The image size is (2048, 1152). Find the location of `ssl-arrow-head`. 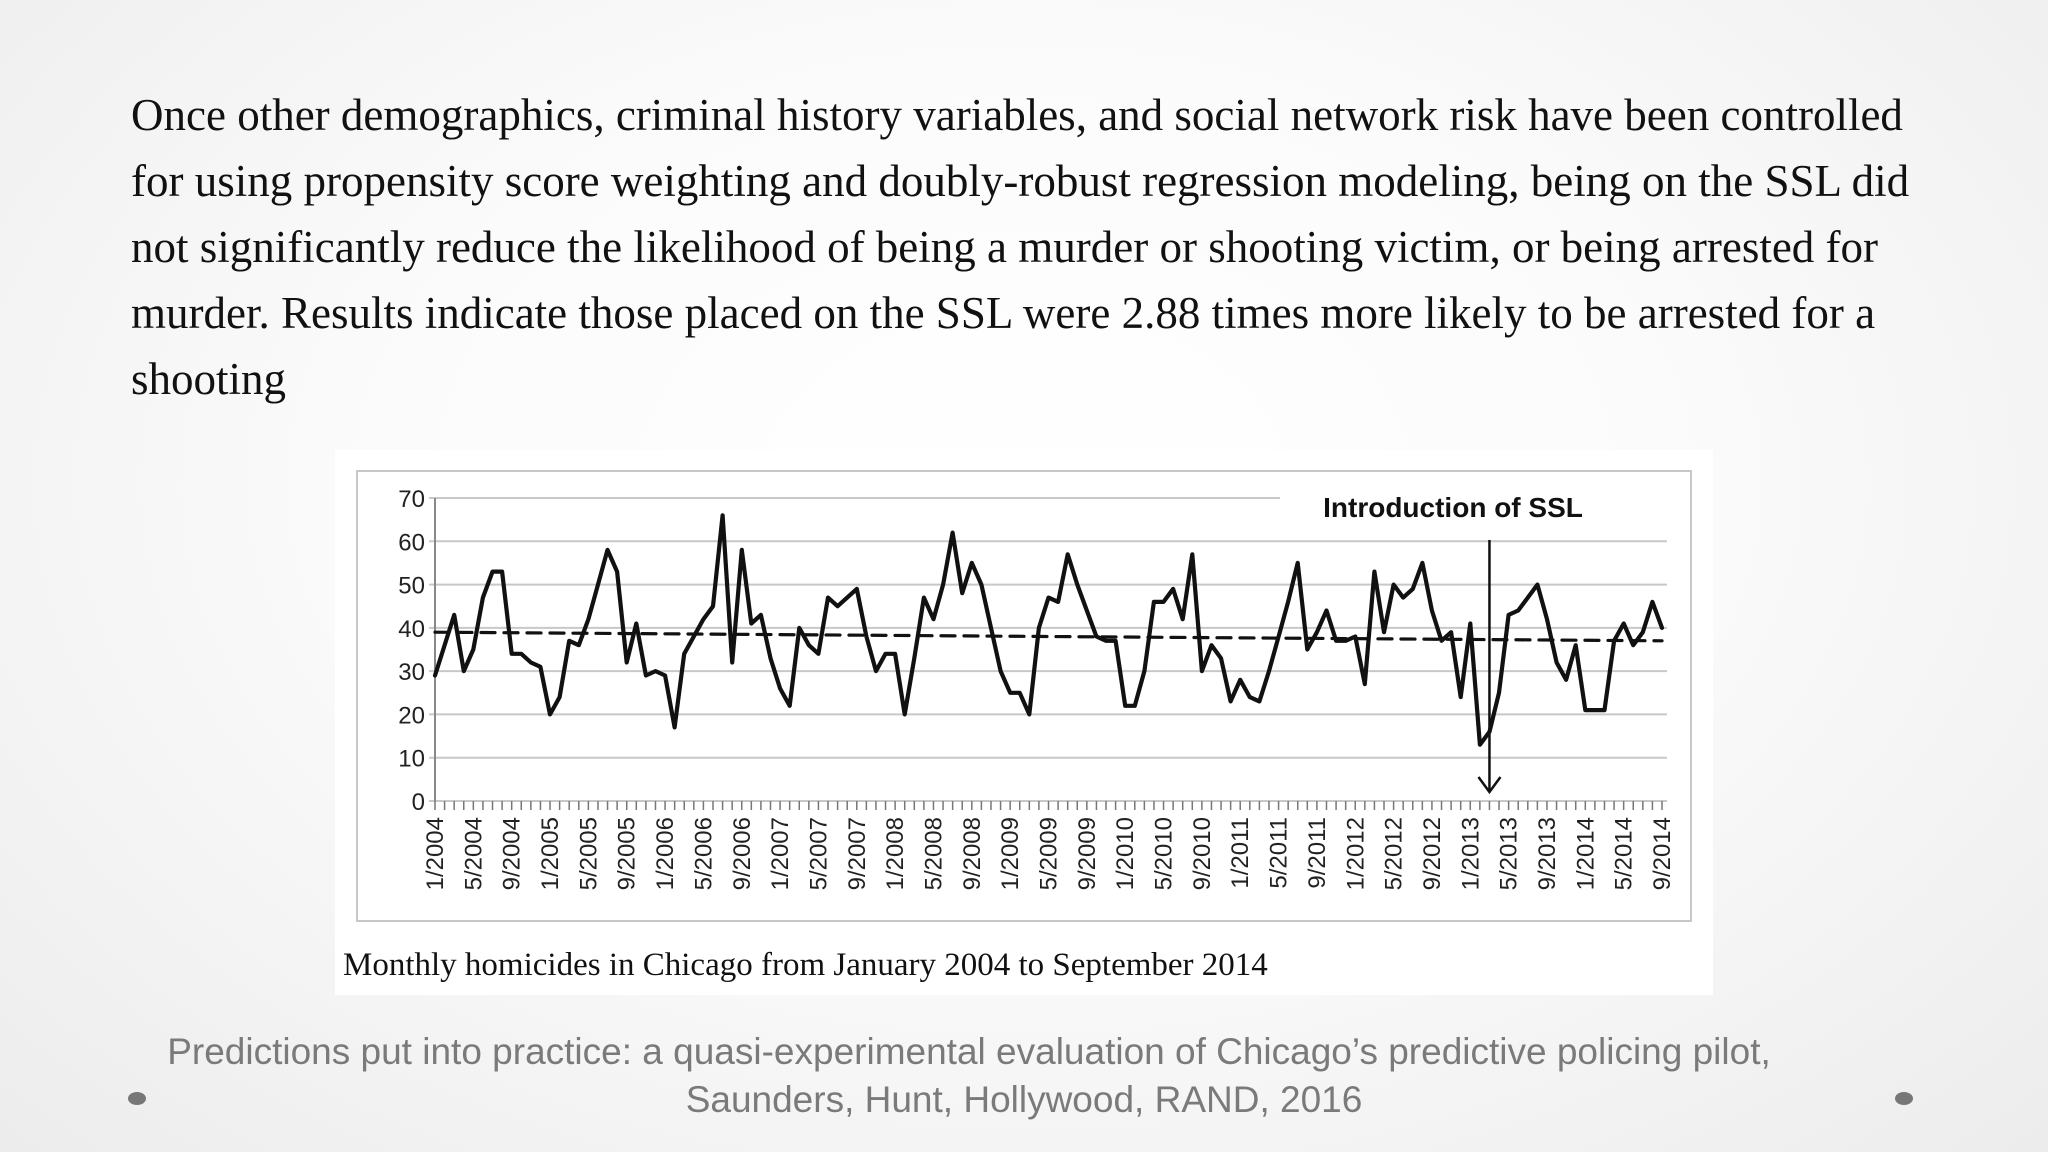

ssl-arrow-head is located at coordinates (1489, 785).